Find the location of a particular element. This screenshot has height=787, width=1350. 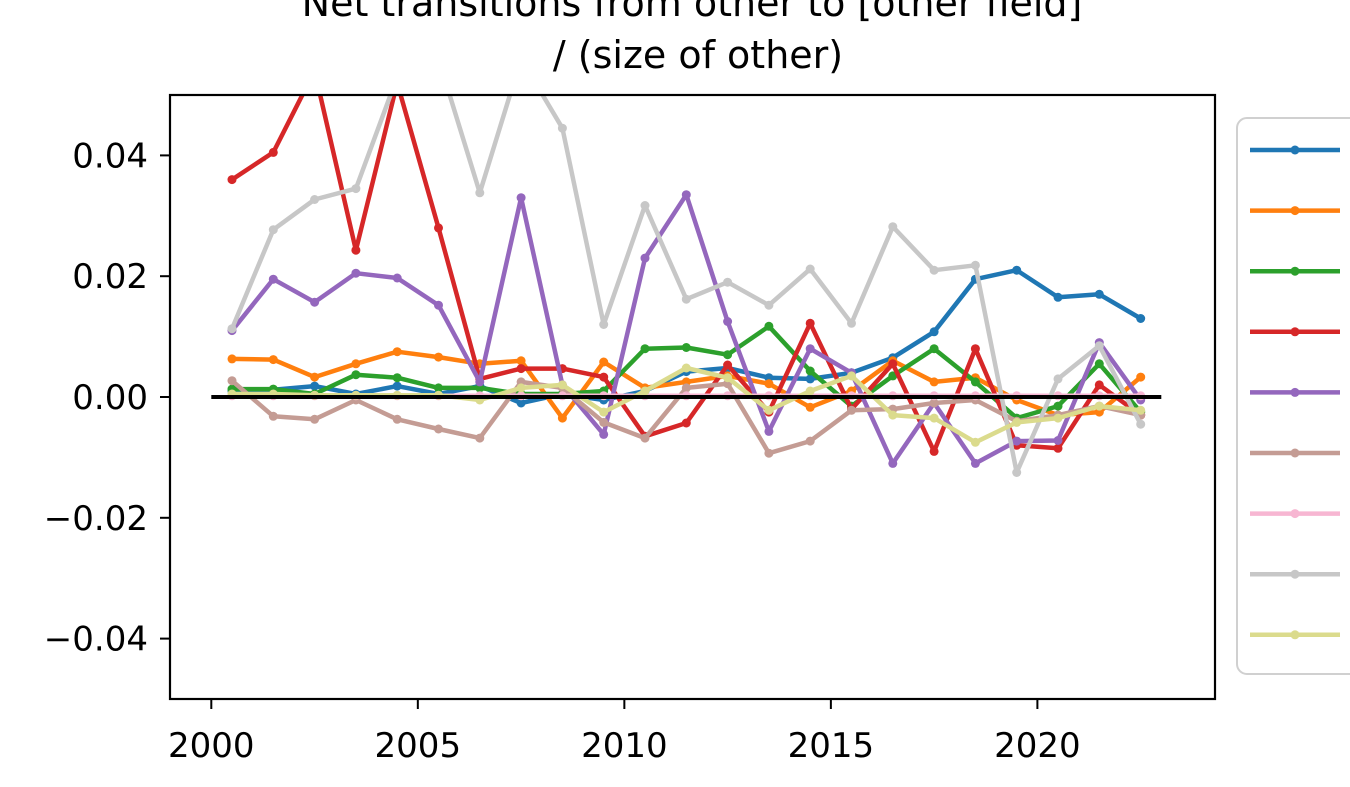

y-tick-label: 0.00 is located at coordinates (110, 398).